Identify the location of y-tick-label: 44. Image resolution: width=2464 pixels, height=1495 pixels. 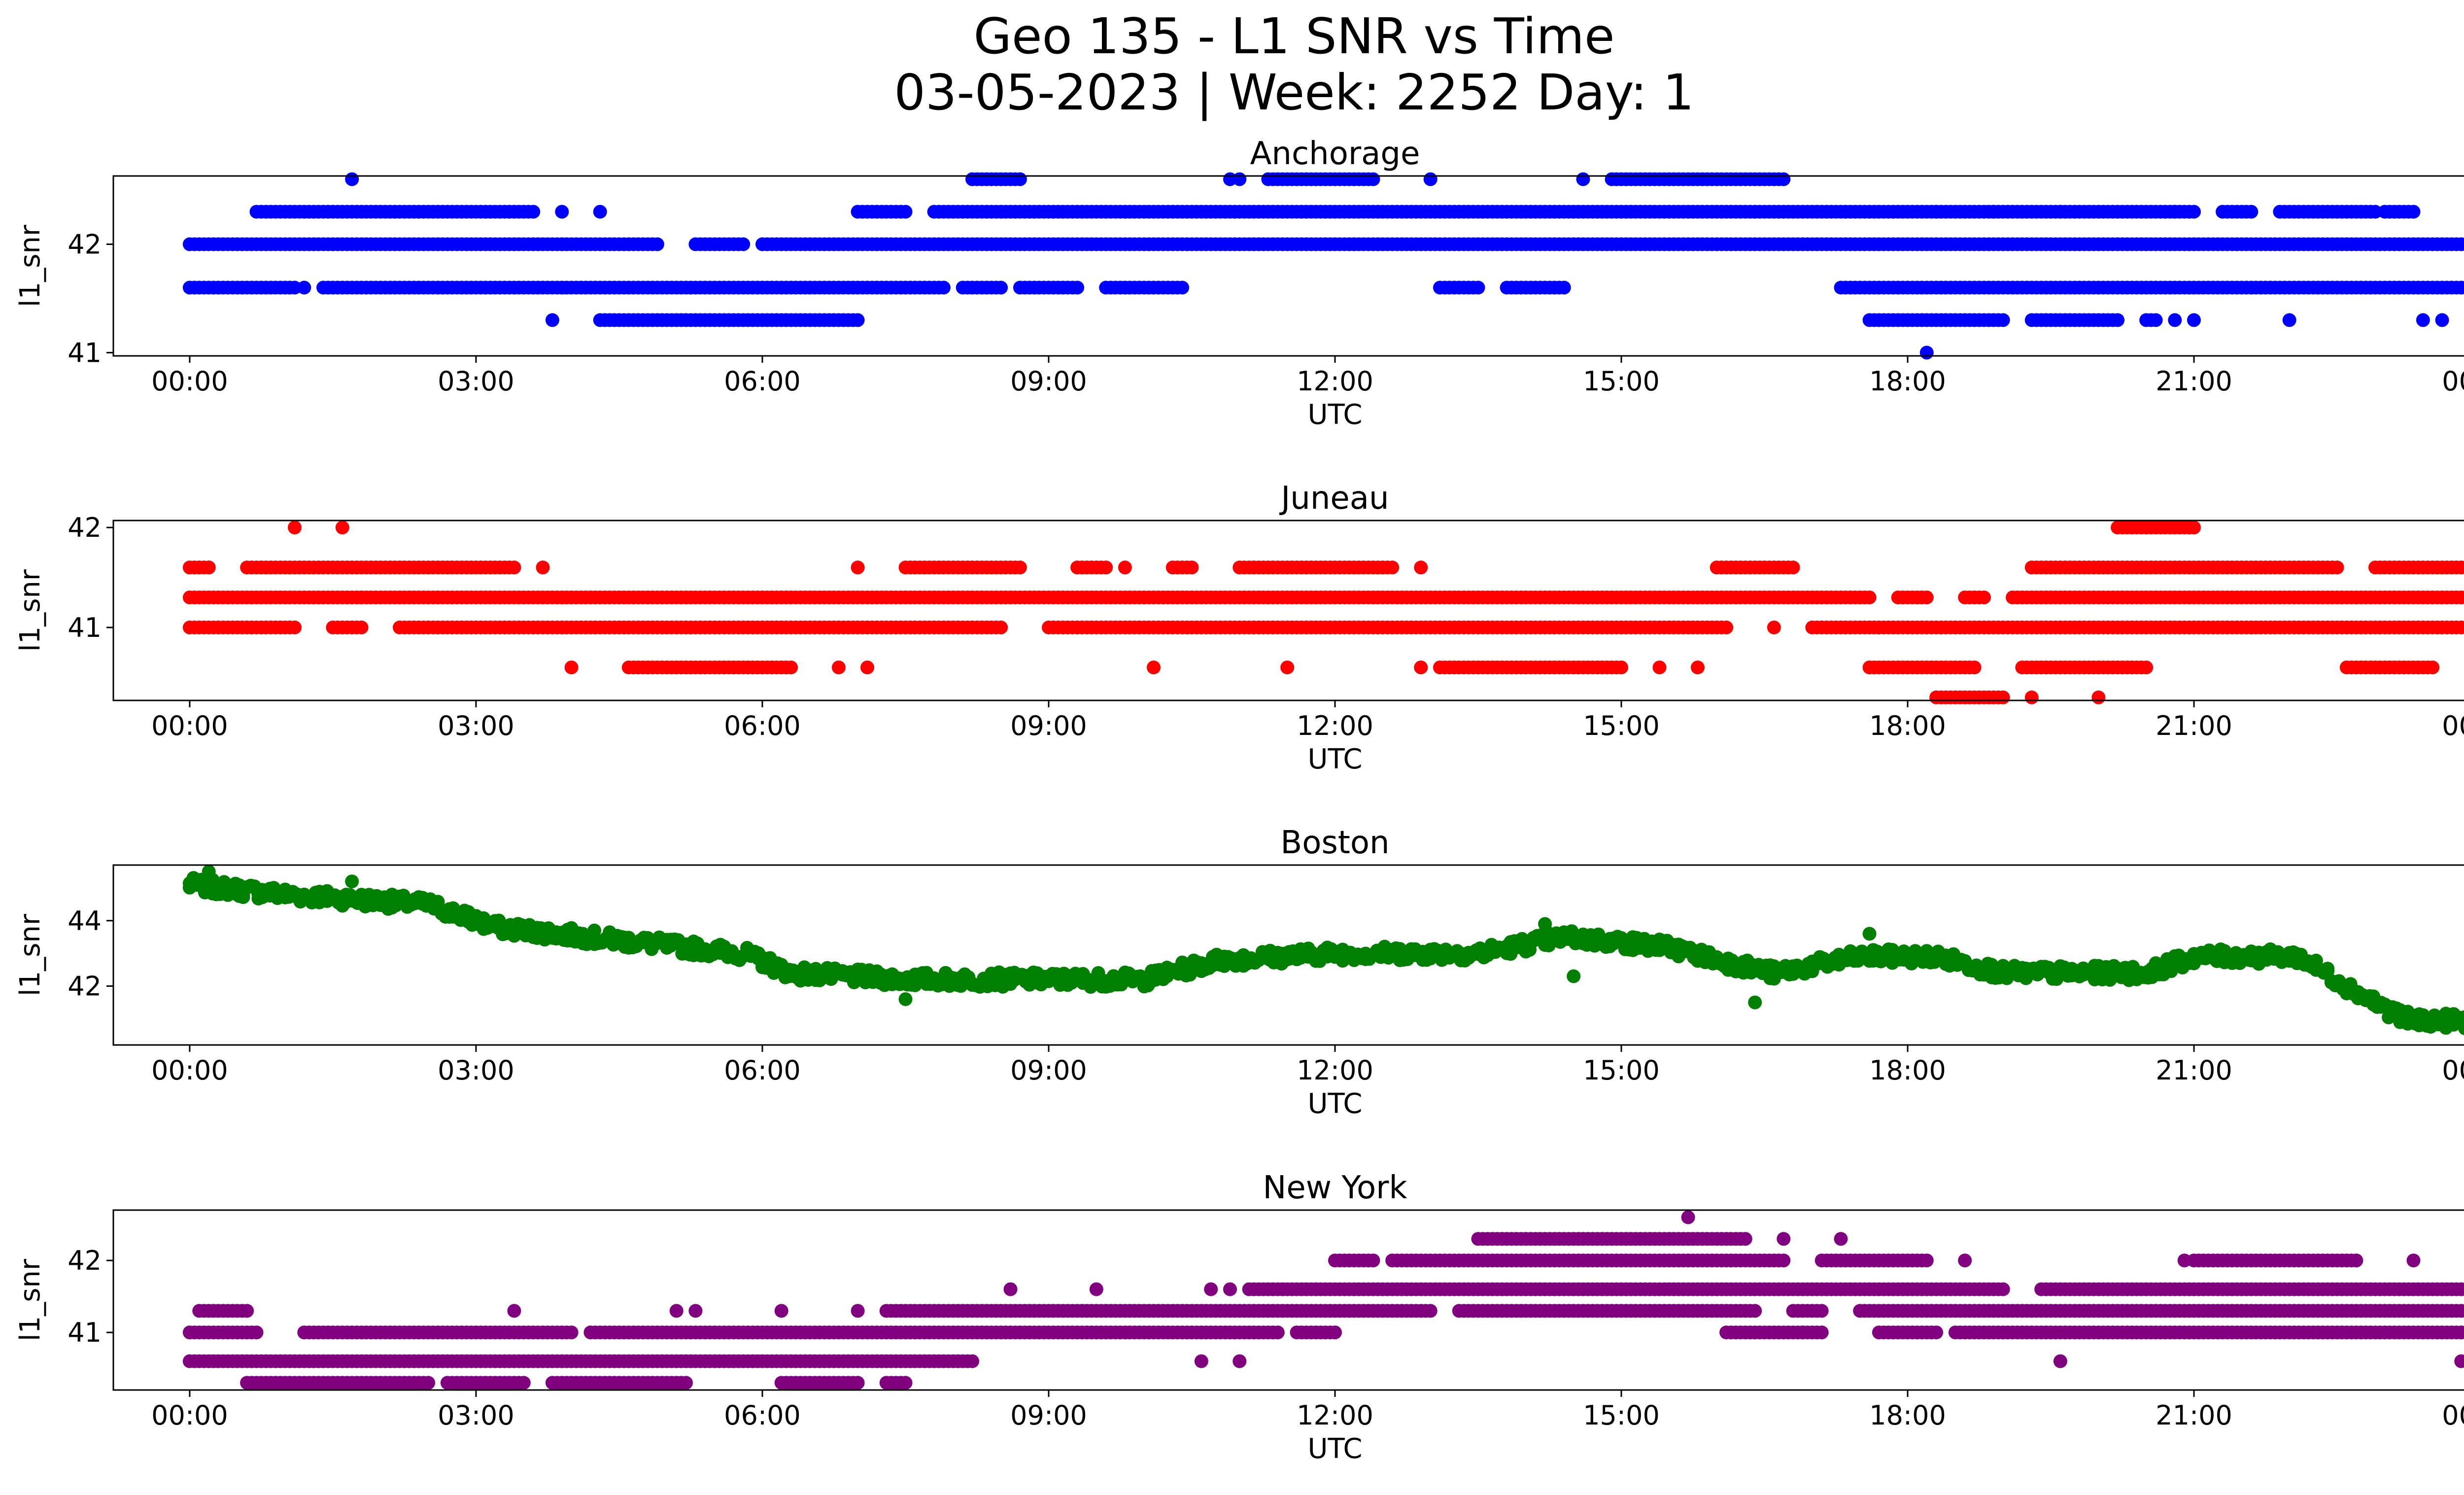
(85, 921).